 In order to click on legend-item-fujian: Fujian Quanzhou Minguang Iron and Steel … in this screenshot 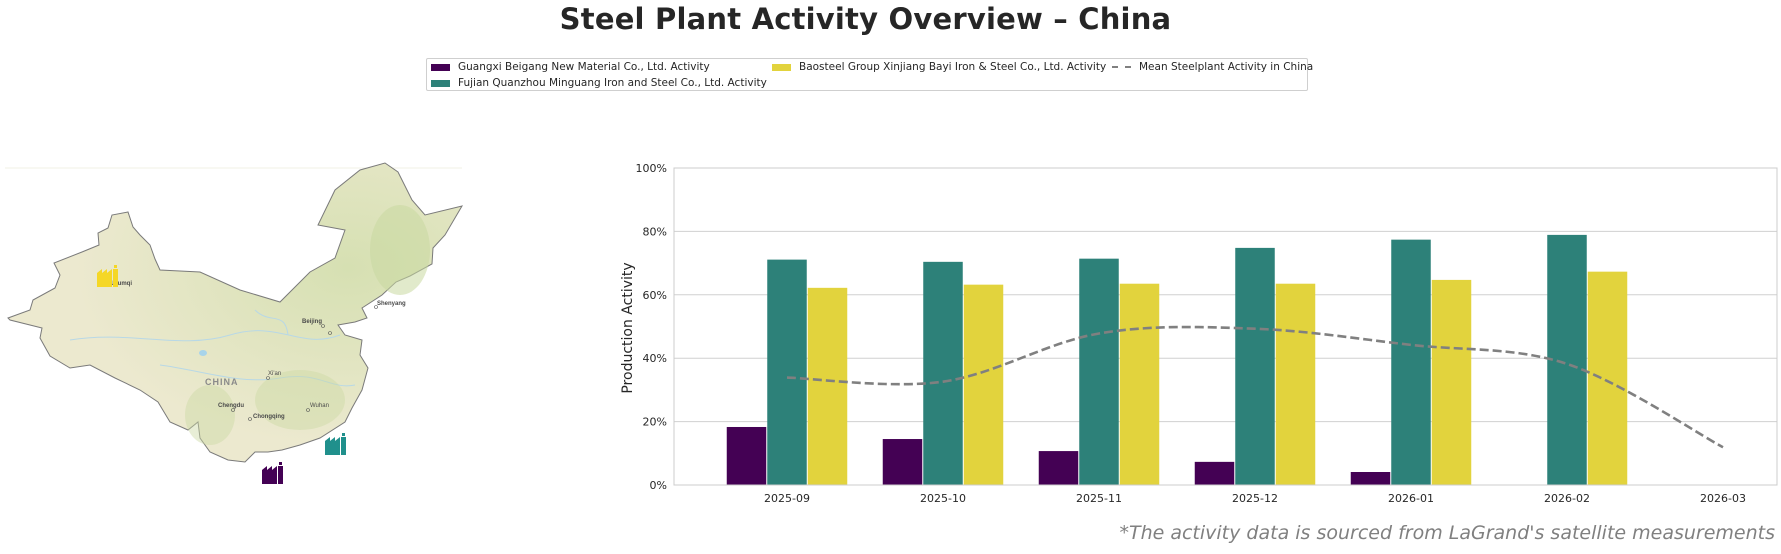, I will do `click(599, 83)`.